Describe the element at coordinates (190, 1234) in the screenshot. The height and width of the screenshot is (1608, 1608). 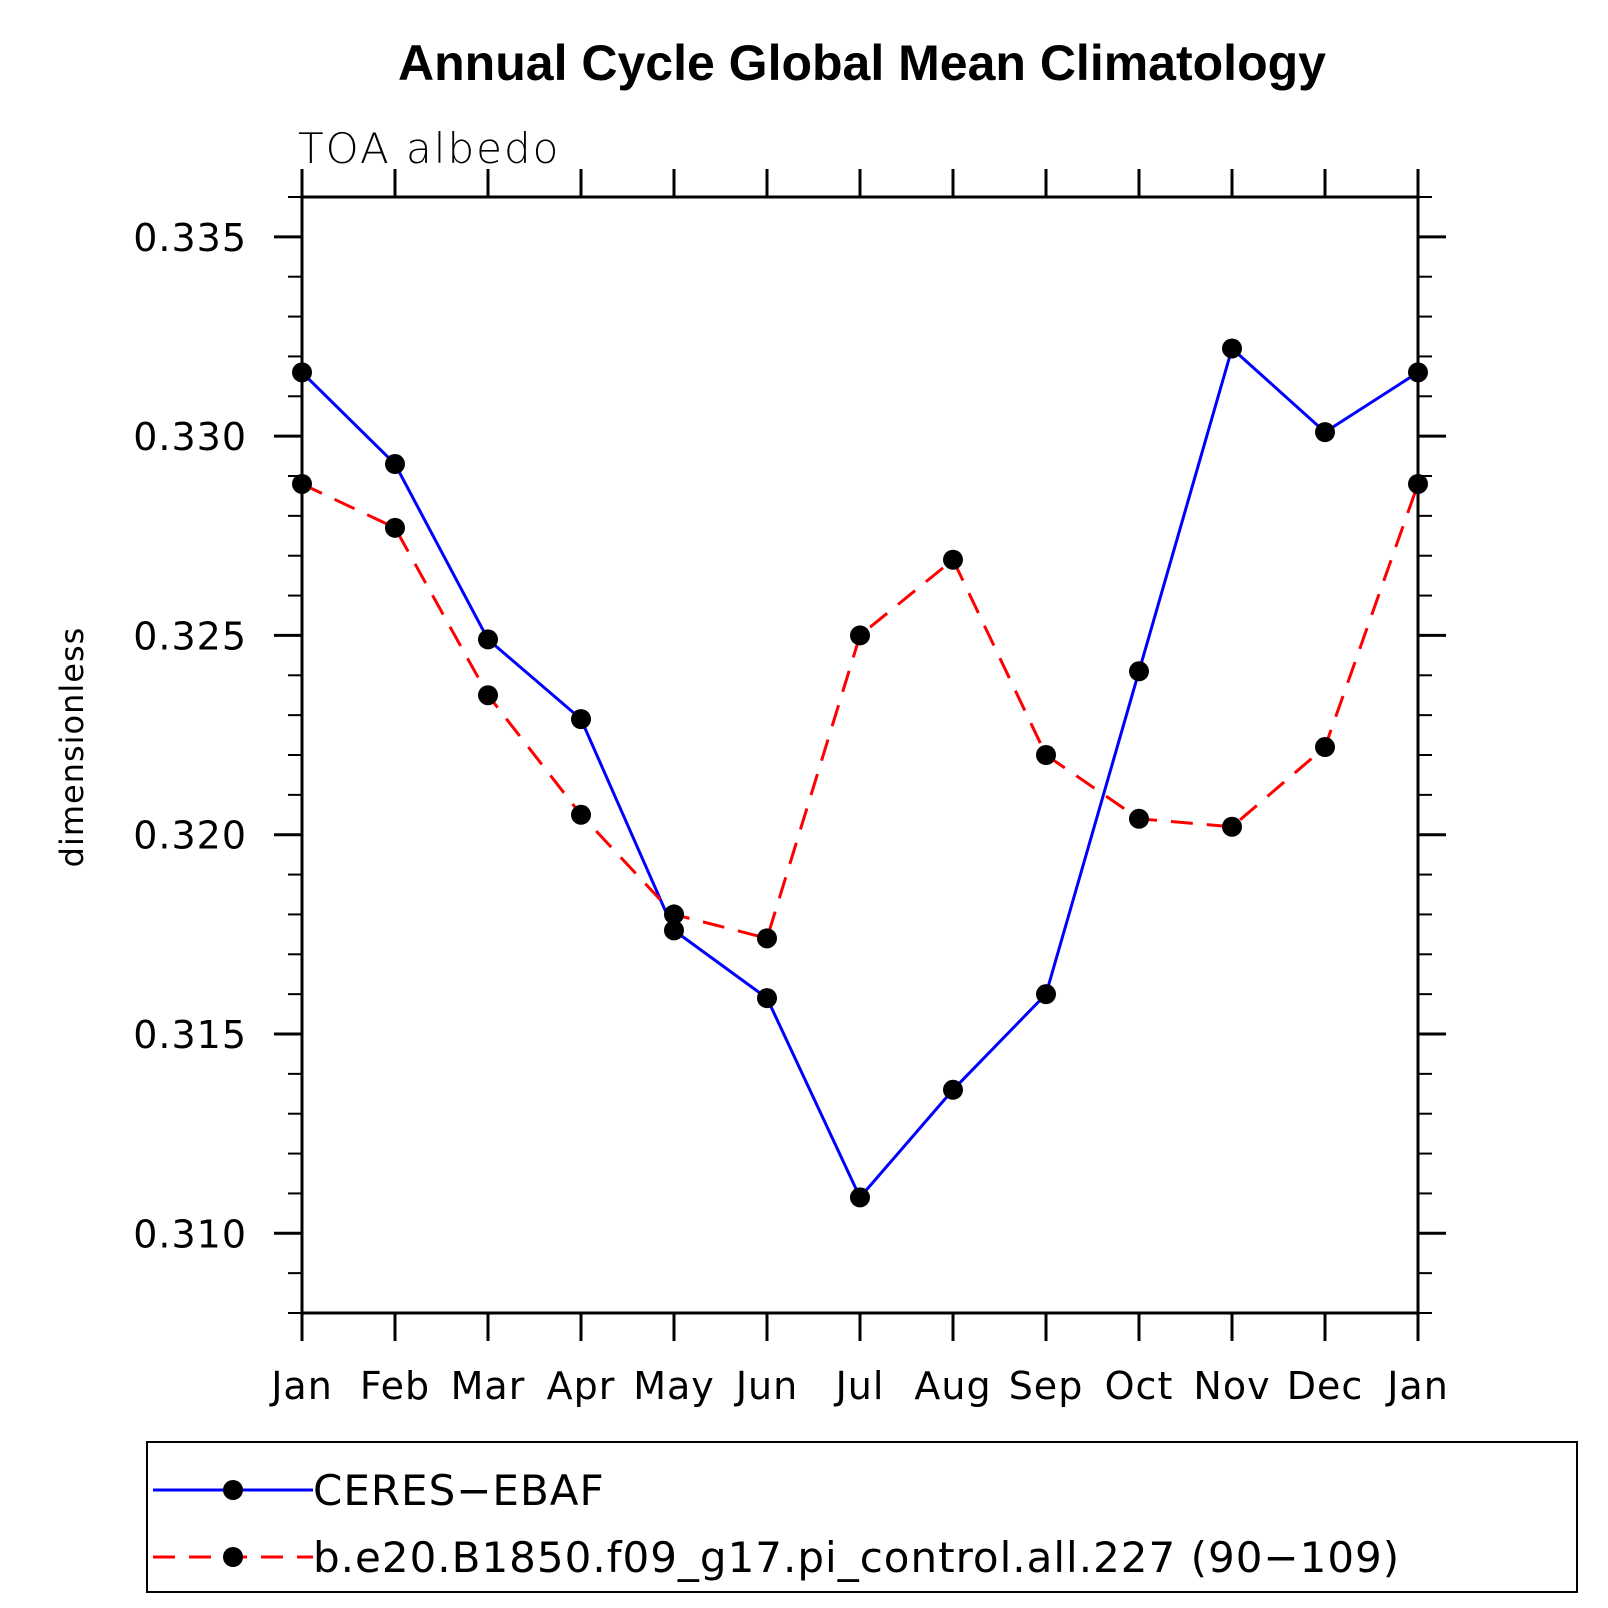
I see `y-tick-label: 0.310` at that location.